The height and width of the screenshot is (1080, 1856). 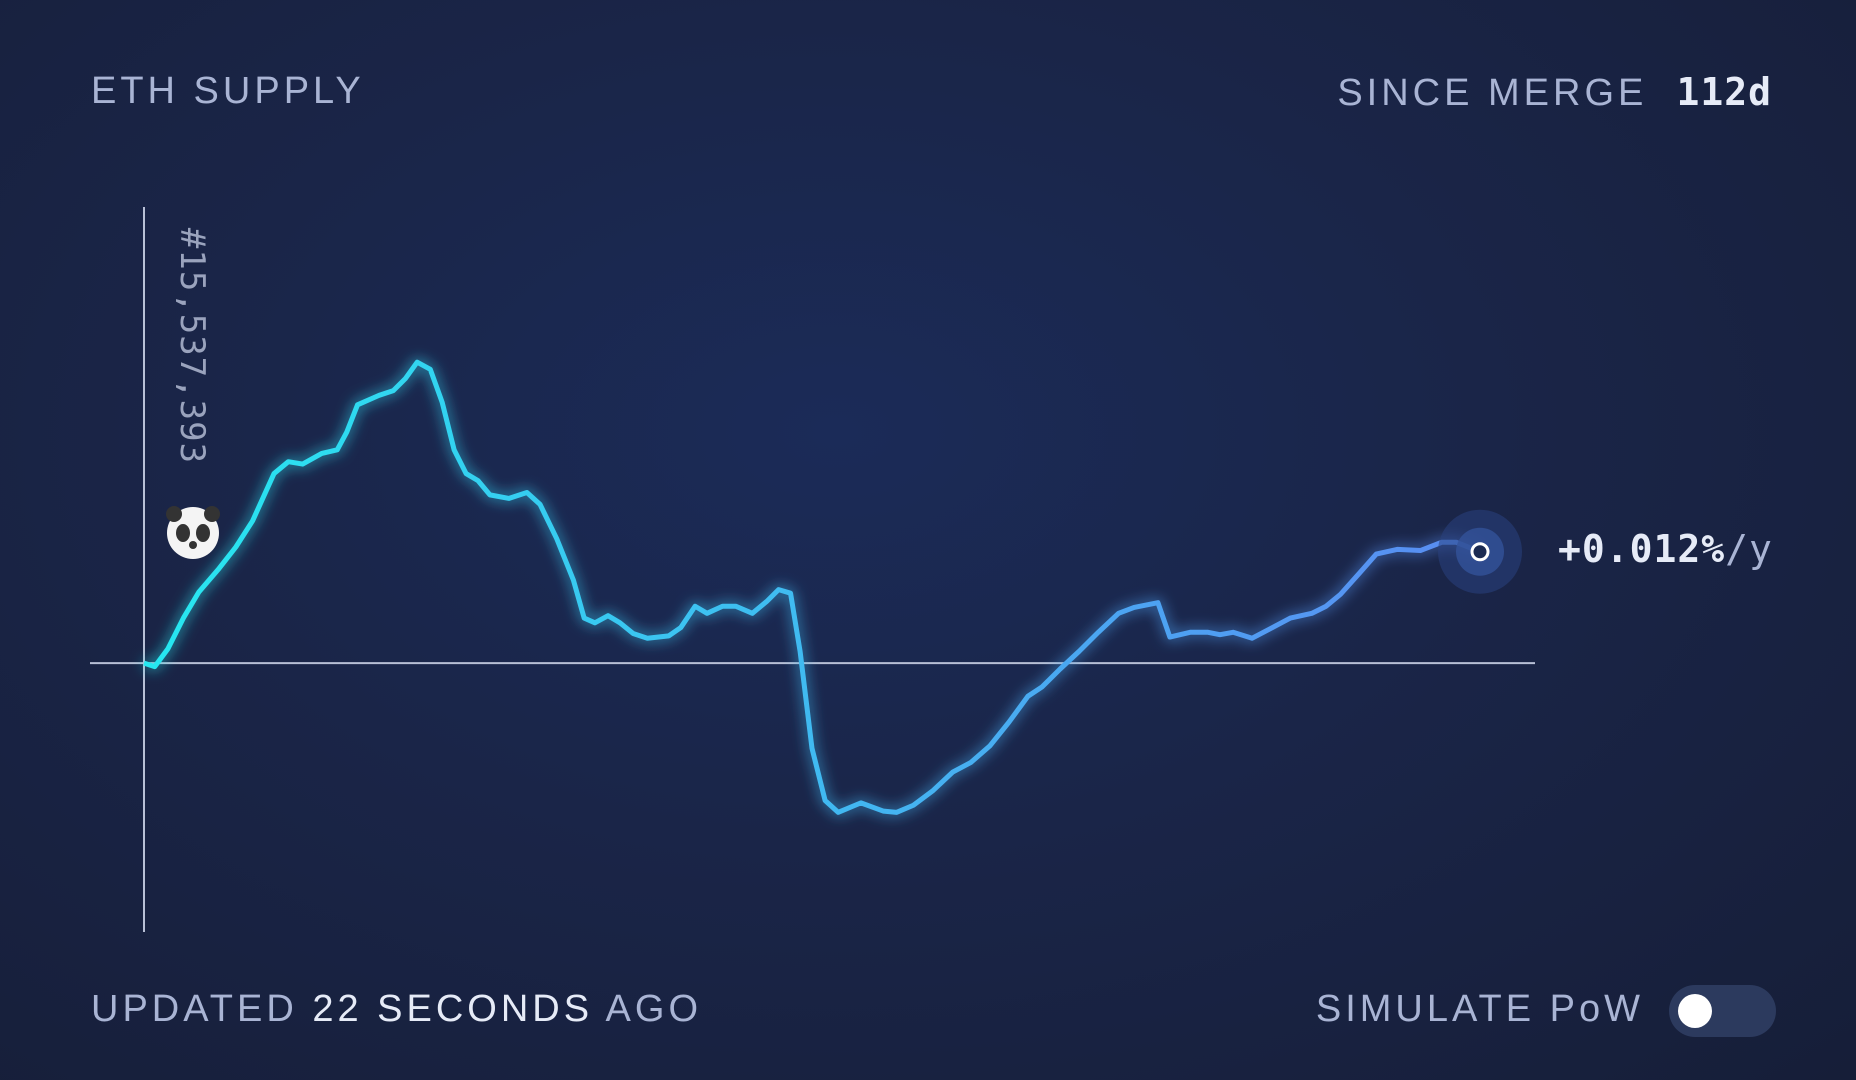 What do you see at coordinates (1749, 549) in the screenshot?
I see `rate-unit: /y` at bounding box center [1749, 549].